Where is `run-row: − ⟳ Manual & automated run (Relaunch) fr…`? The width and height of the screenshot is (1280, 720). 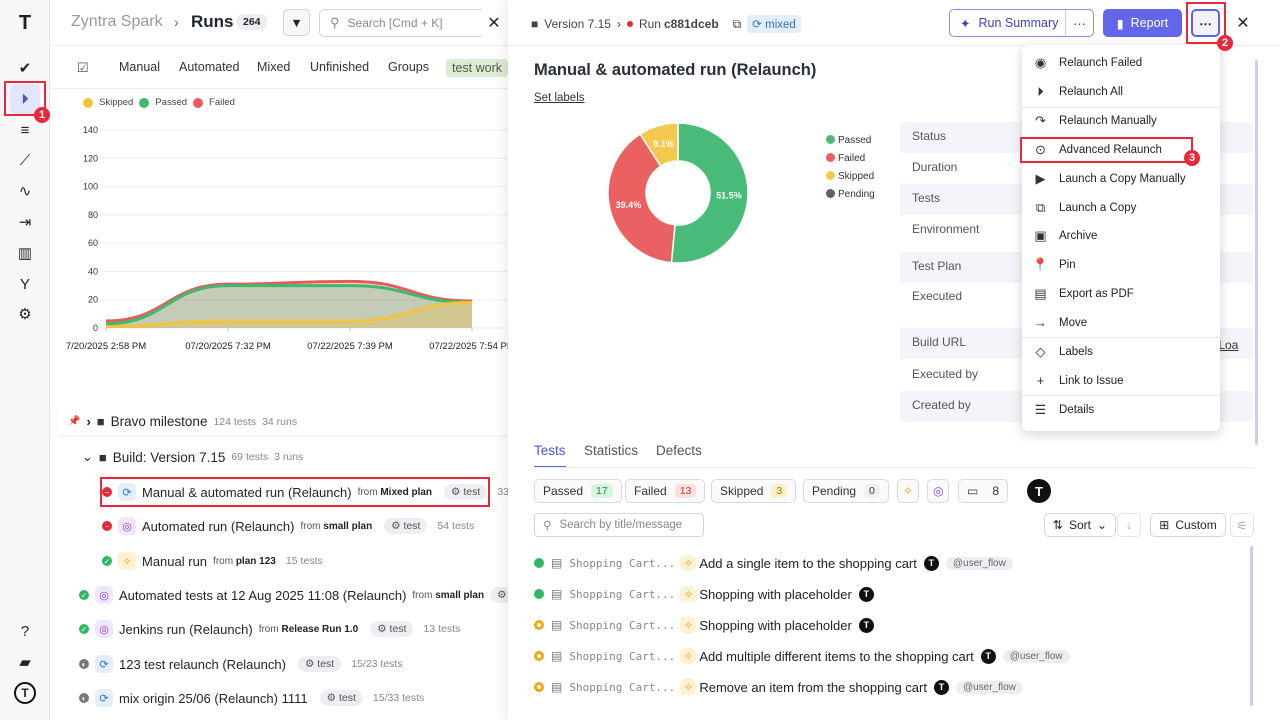 run-row: − ⟳ Manual & automated run (Relaunch) fr… is located at coordinates (308, 492).